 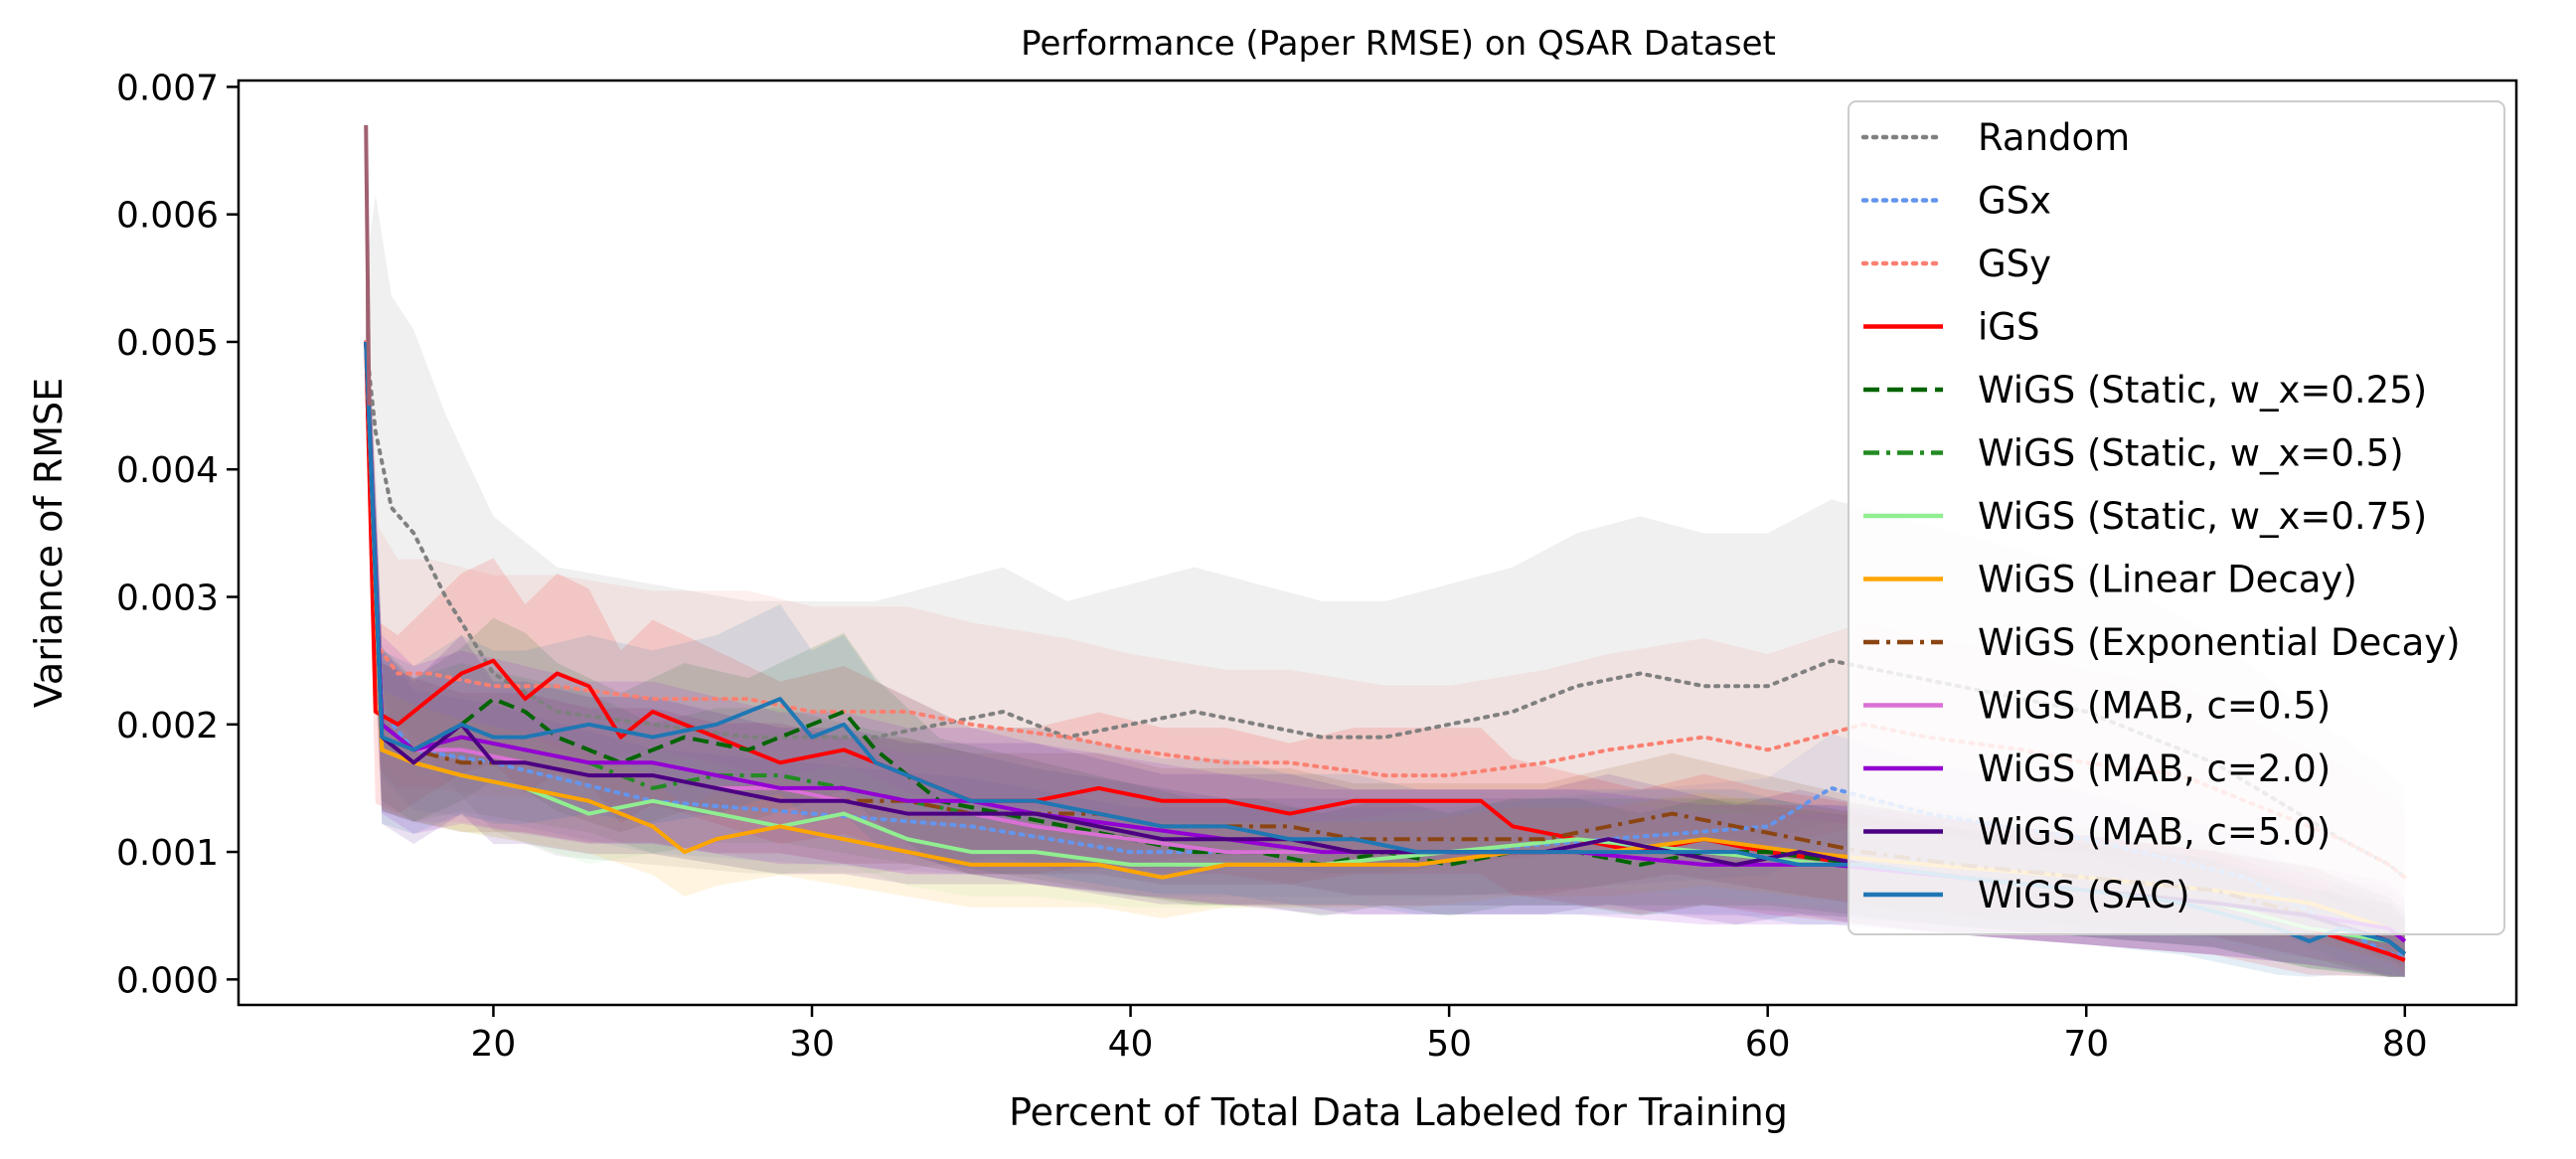 I want to click on legend-label: WiGS (Static, w_x=0.25), so click(x=2202, y=390).